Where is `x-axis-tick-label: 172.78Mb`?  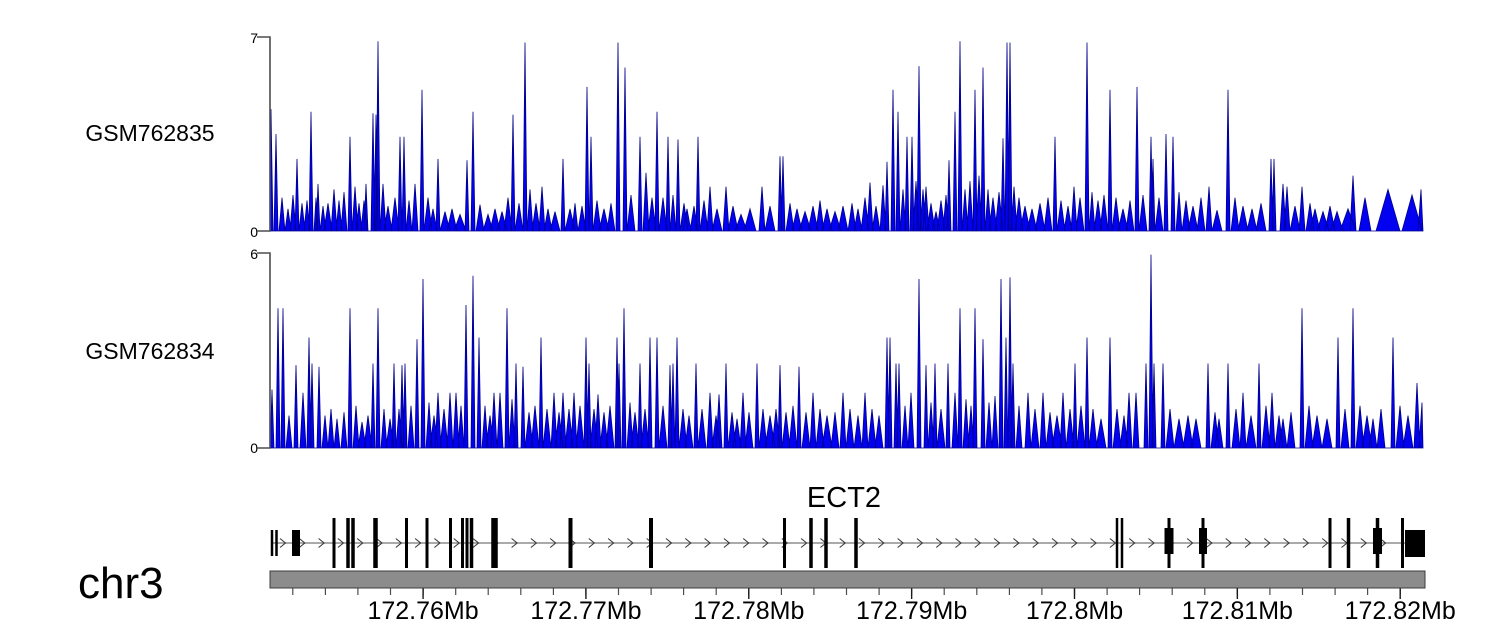
x-axis-tick-label: 172.78Mb is located at coordinates (748, 611).